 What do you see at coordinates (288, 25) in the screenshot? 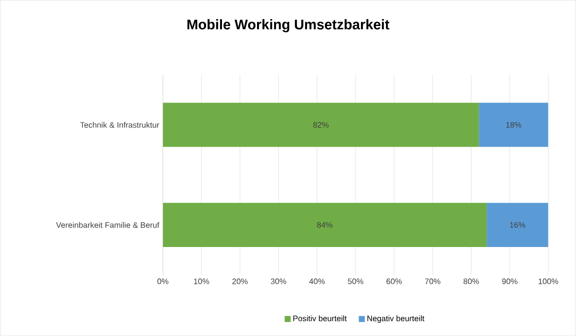
I see `chart-title: Mobile Working Umsetzbarkeit` at bounding box center [288, 25].